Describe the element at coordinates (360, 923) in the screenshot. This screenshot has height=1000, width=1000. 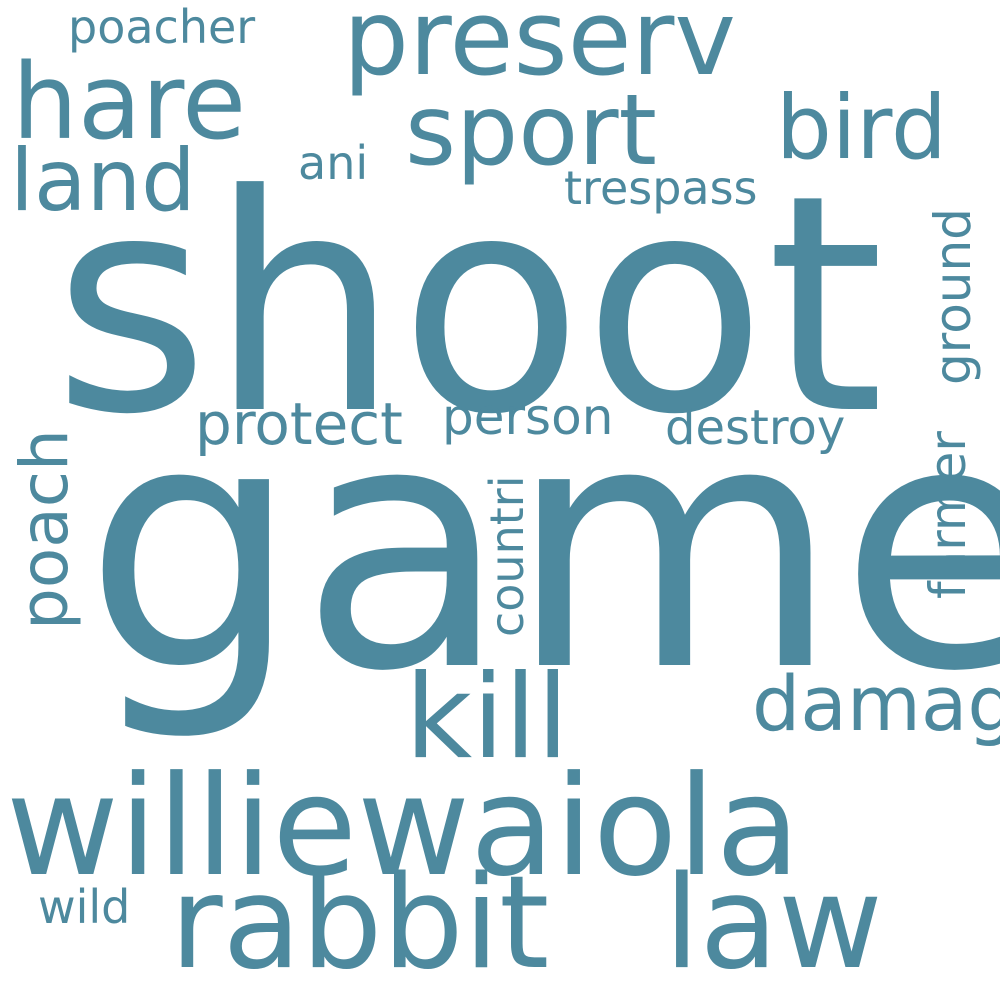
I see `word-rabbit: rabbit` at that location.